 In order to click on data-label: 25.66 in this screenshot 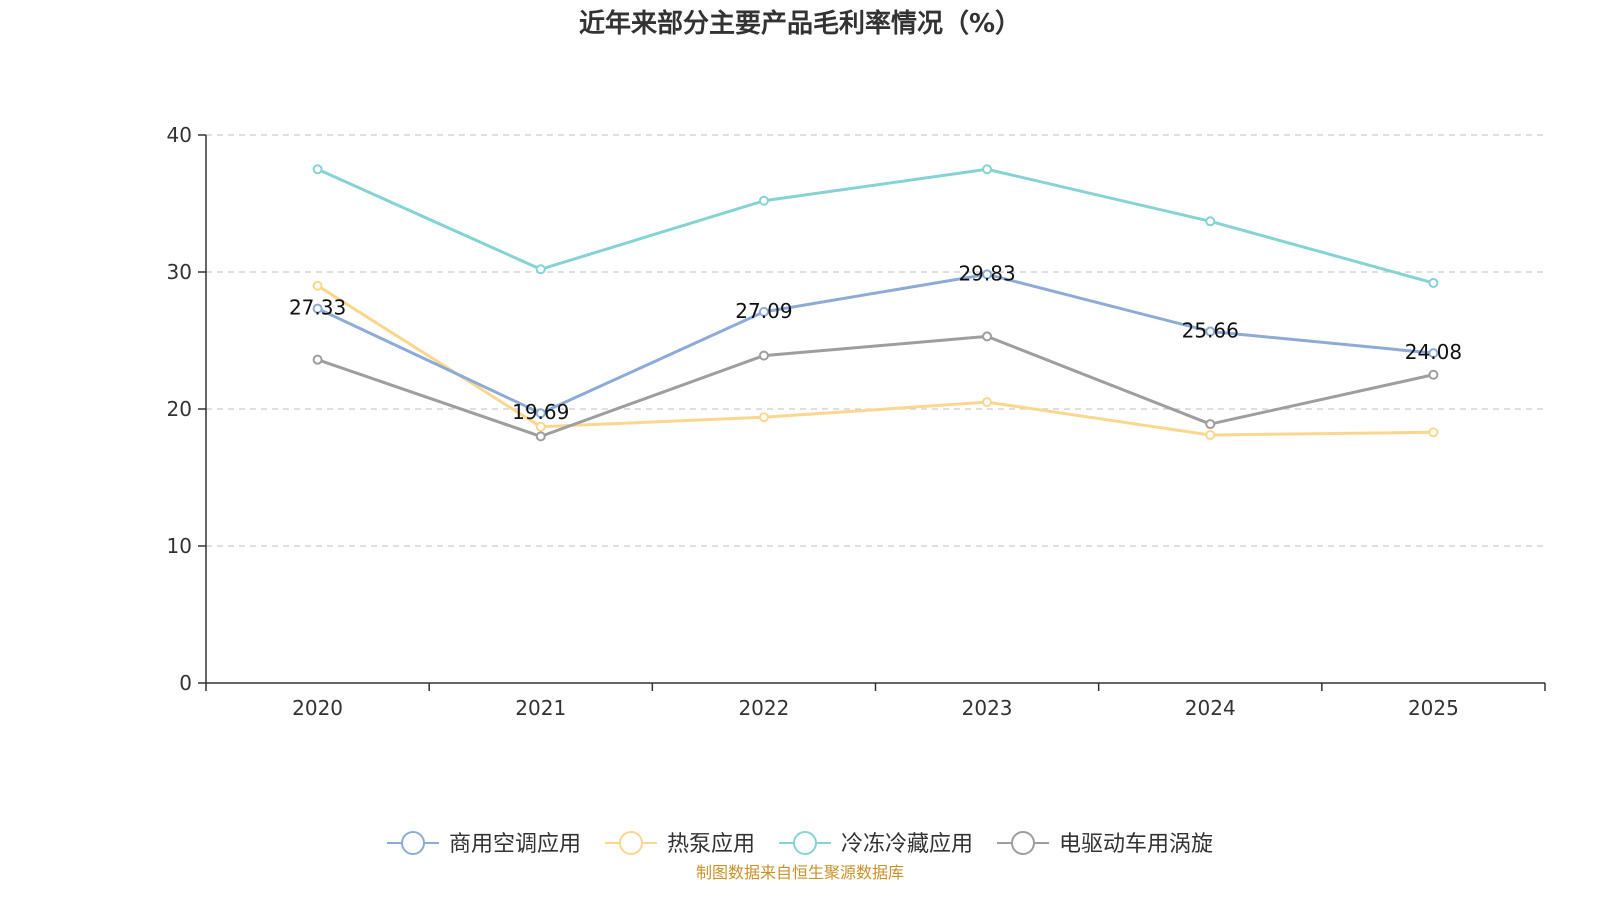, I will do `click(1210, 330)`.